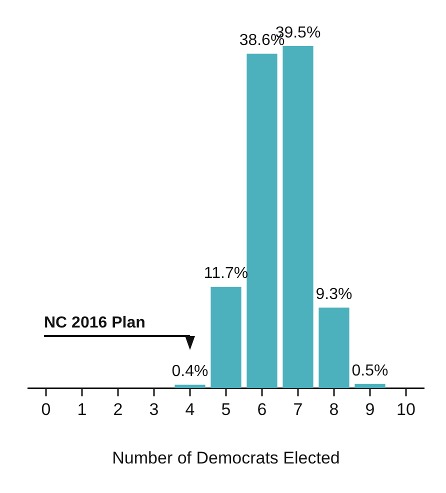  I want to click on x-tick-label: 1, so click(82, 410).